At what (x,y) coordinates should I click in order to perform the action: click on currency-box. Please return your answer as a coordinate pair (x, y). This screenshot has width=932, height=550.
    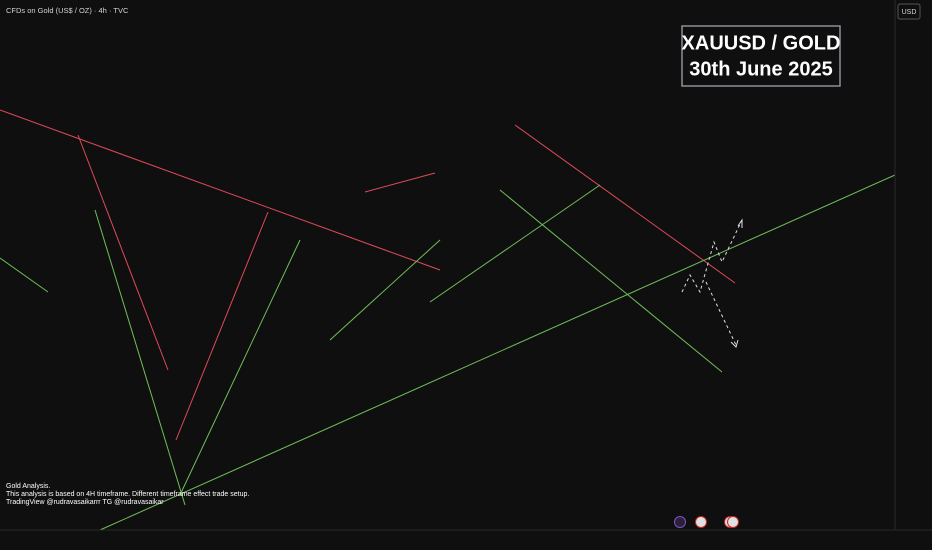
    Looking at the image, I should click on (909, 11).